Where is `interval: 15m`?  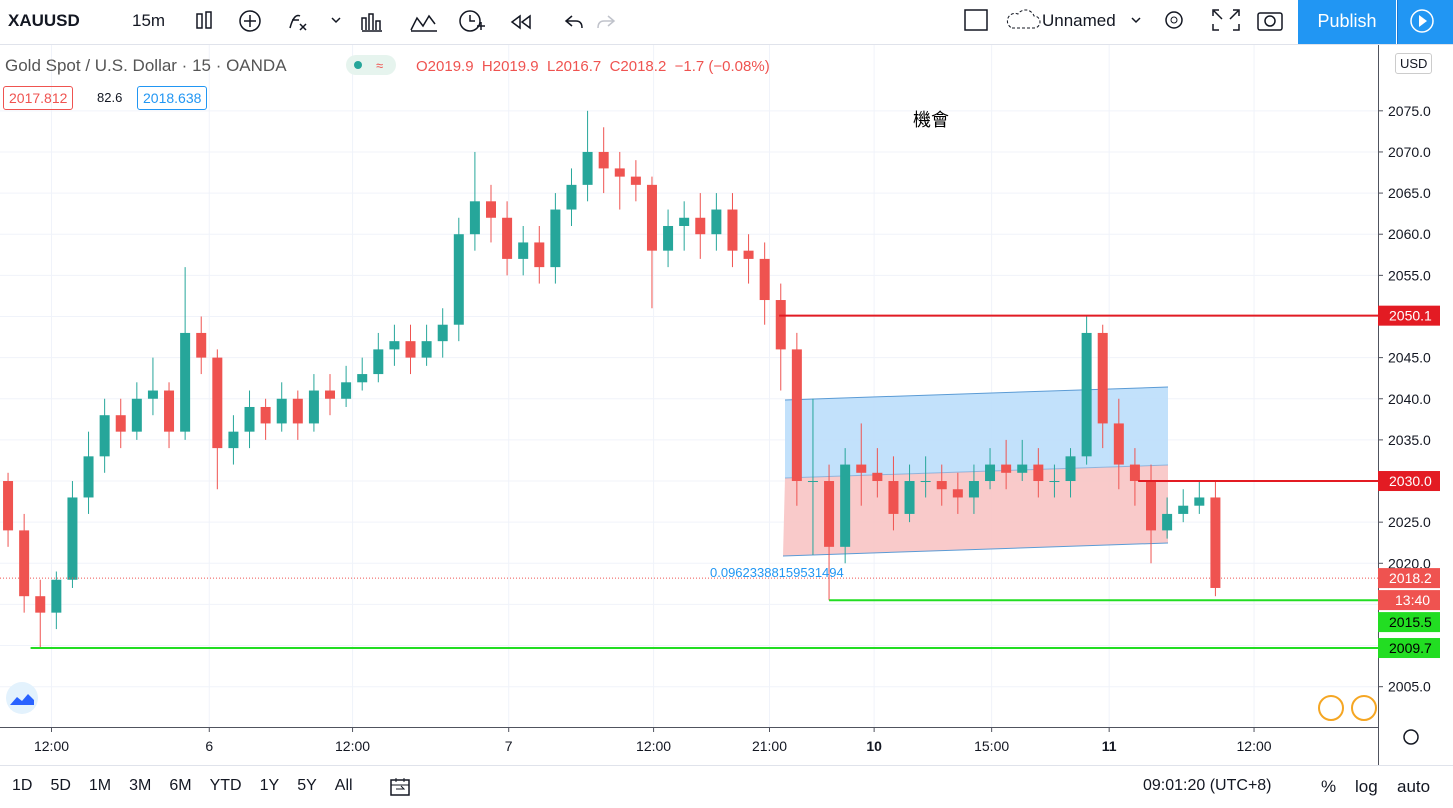
interval: 15m is located at coordinates (149, 20).